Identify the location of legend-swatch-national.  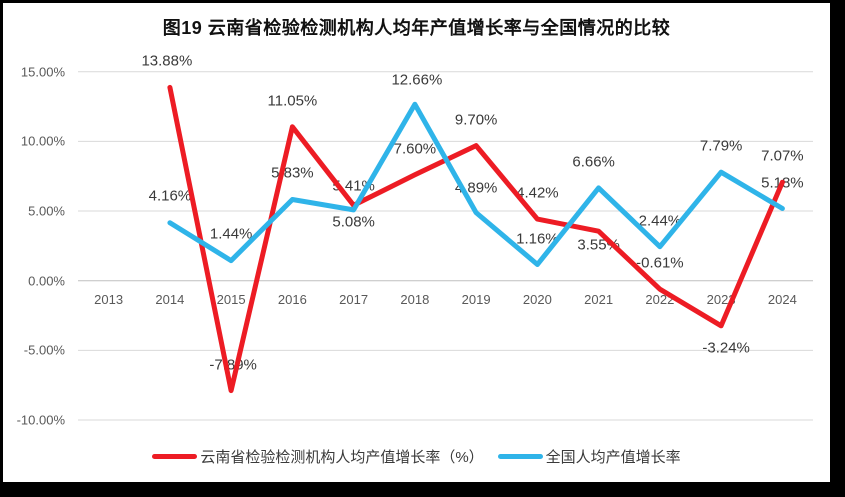
(520, 456).